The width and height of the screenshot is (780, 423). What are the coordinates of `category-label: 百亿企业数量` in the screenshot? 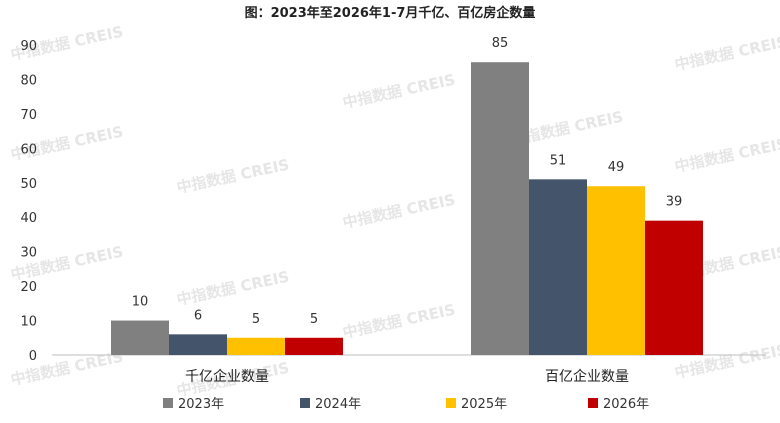 It's located at (587, 376).